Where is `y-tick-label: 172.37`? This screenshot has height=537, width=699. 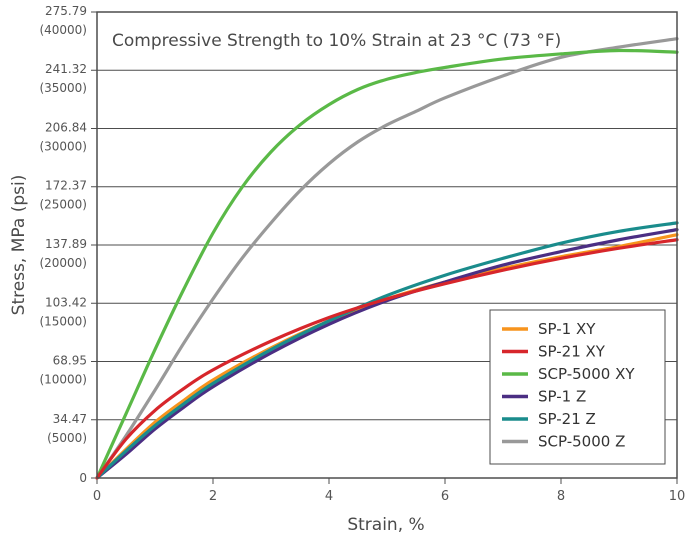
y-tick-label: 172.37 is located at coordinates (66, 186).